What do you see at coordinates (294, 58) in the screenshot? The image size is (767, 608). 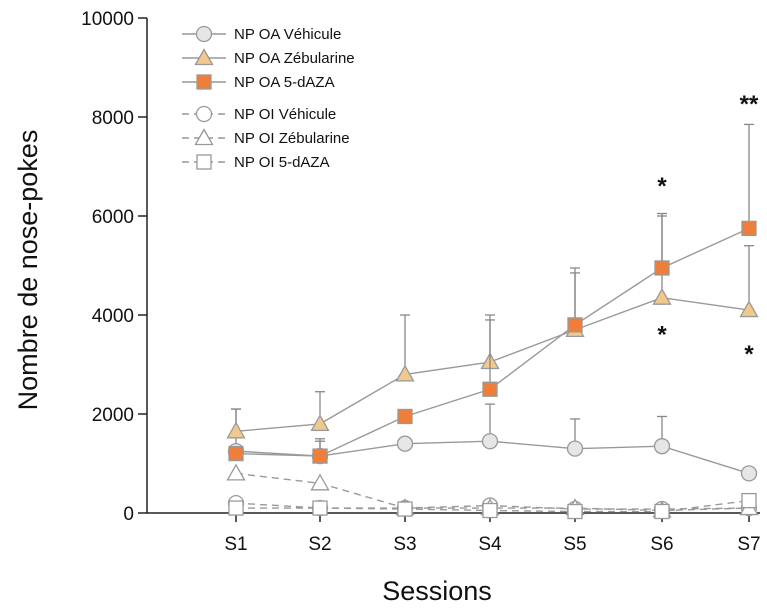 I see `legend-label: NP OA Zébularine` at bounding box center [294, 58].